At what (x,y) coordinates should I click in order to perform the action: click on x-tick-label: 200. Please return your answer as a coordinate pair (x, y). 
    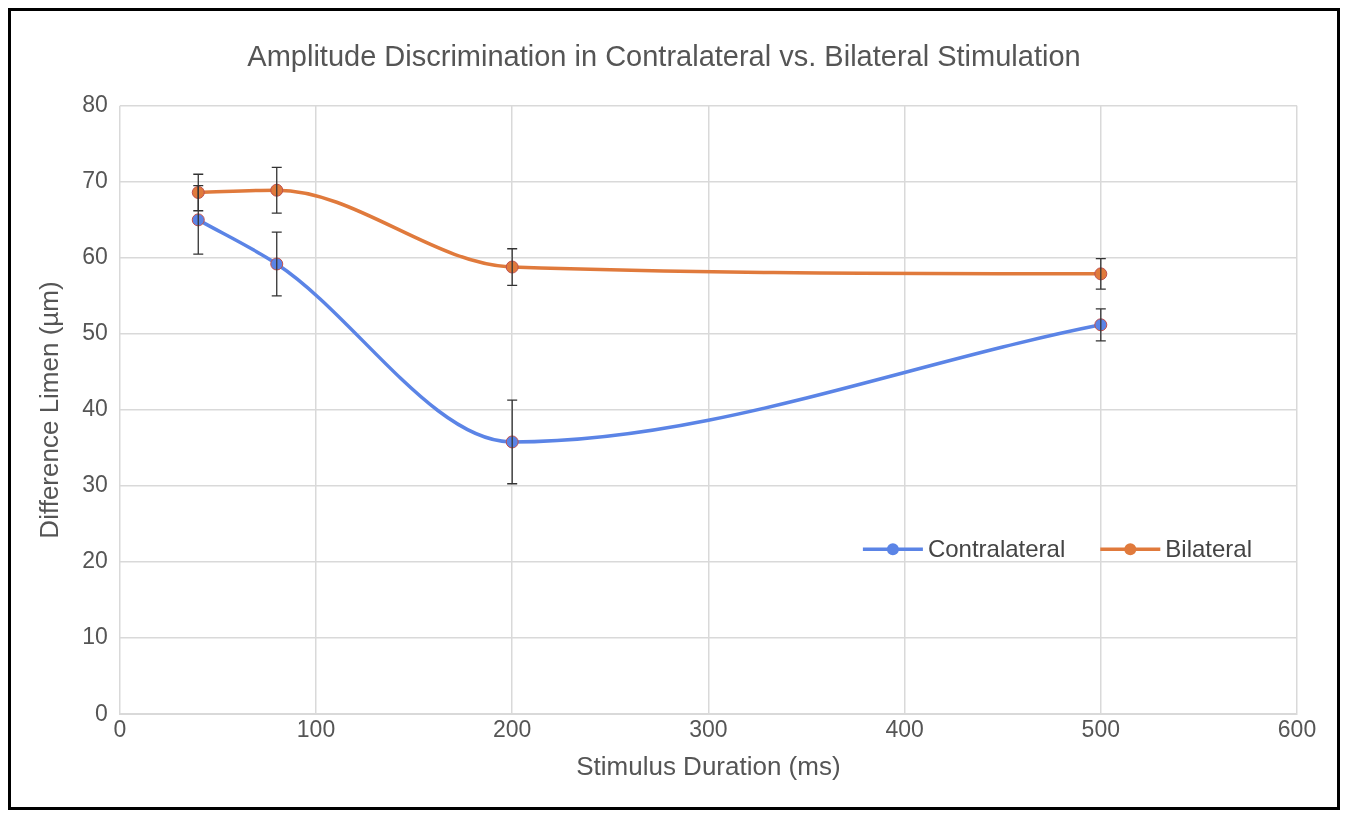
    Looking at the image, I should click on (512, 729).